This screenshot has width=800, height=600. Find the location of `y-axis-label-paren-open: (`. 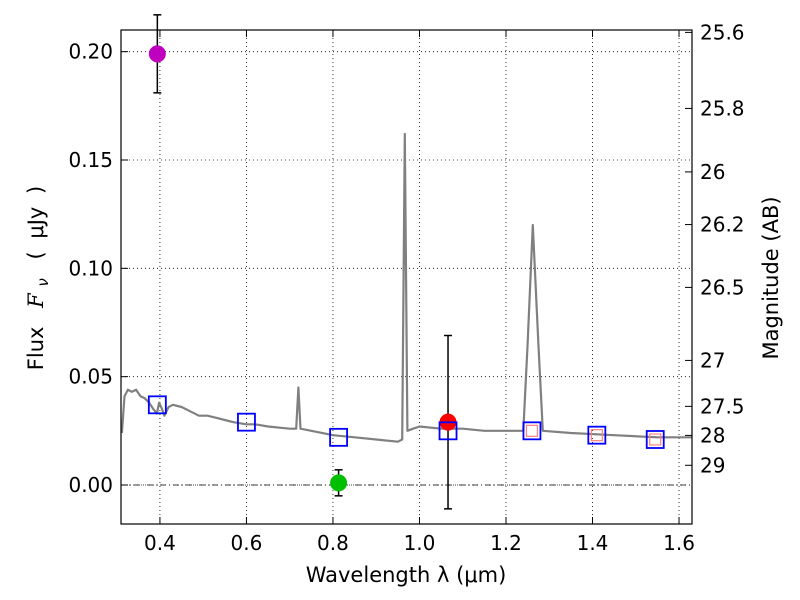

y-axis-label-paren-open: ( is located at coordinates (36, 255).